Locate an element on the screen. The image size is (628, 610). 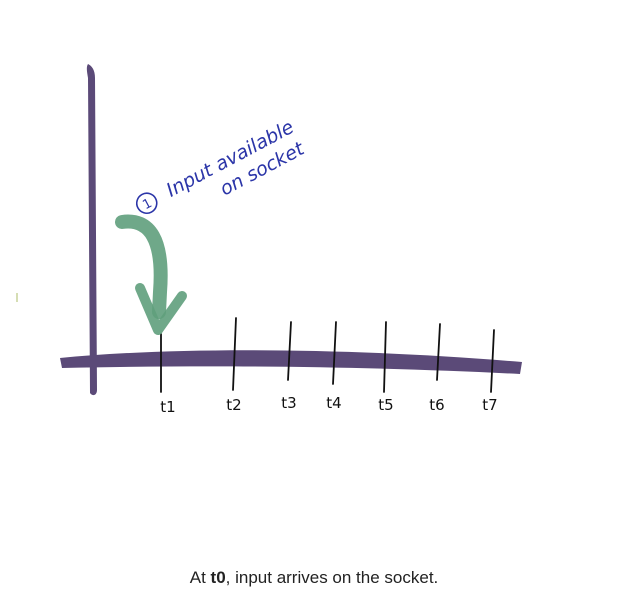
caption-bold-term: t0 is located at coordinates (218, 577).